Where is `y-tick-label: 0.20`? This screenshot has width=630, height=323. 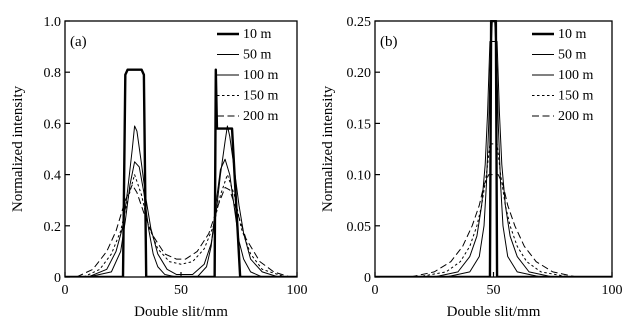
y-tick-label: 0.20 is located at coordinates (359, 73).